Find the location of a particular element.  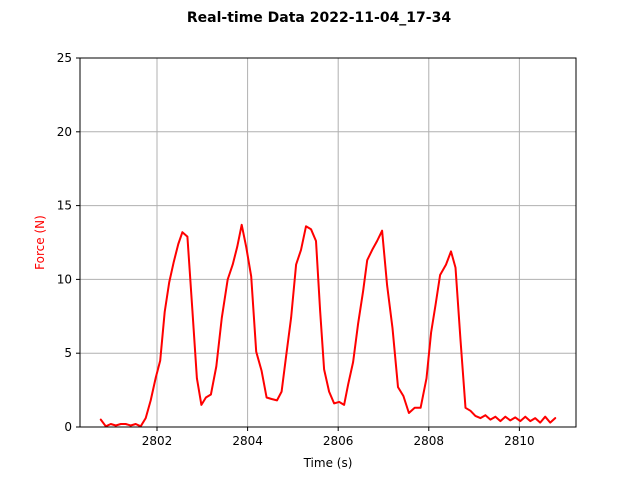

y-tick-label: 0 is located at coordinates (68, 427).